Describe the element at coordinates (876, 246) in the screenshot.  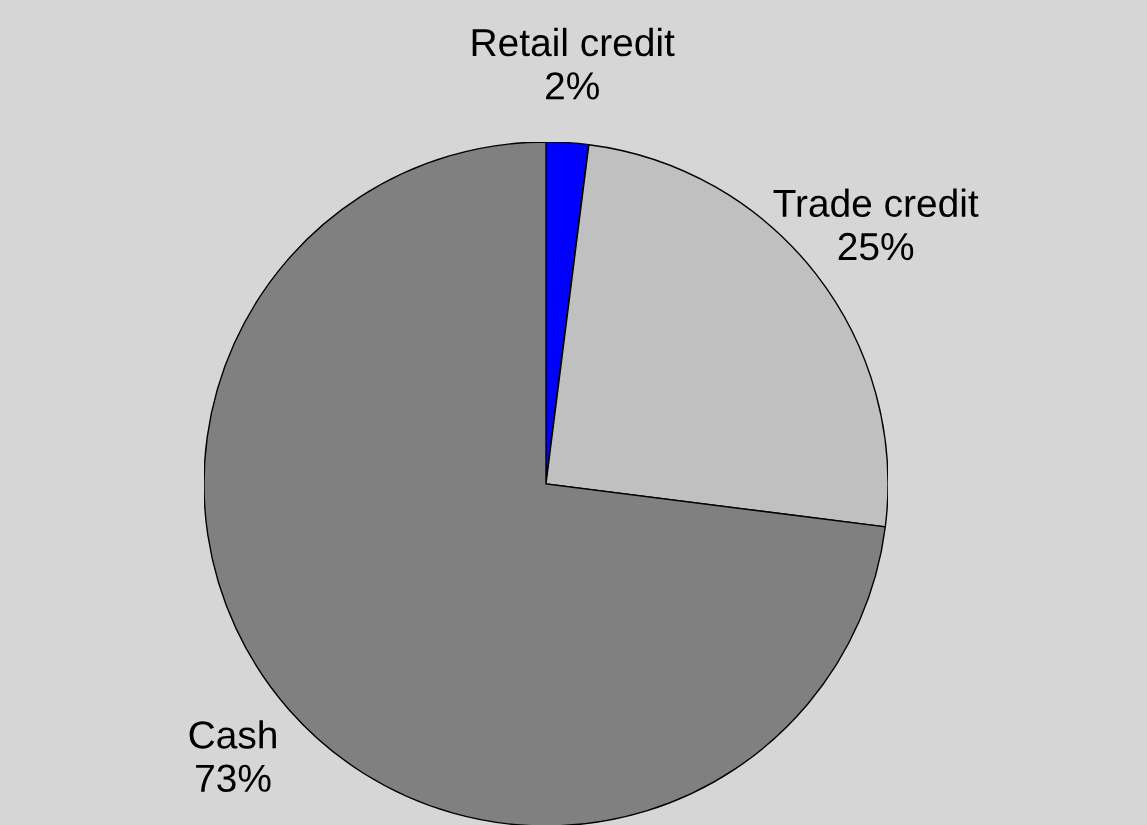
I see `data-label: 25%` at that location.